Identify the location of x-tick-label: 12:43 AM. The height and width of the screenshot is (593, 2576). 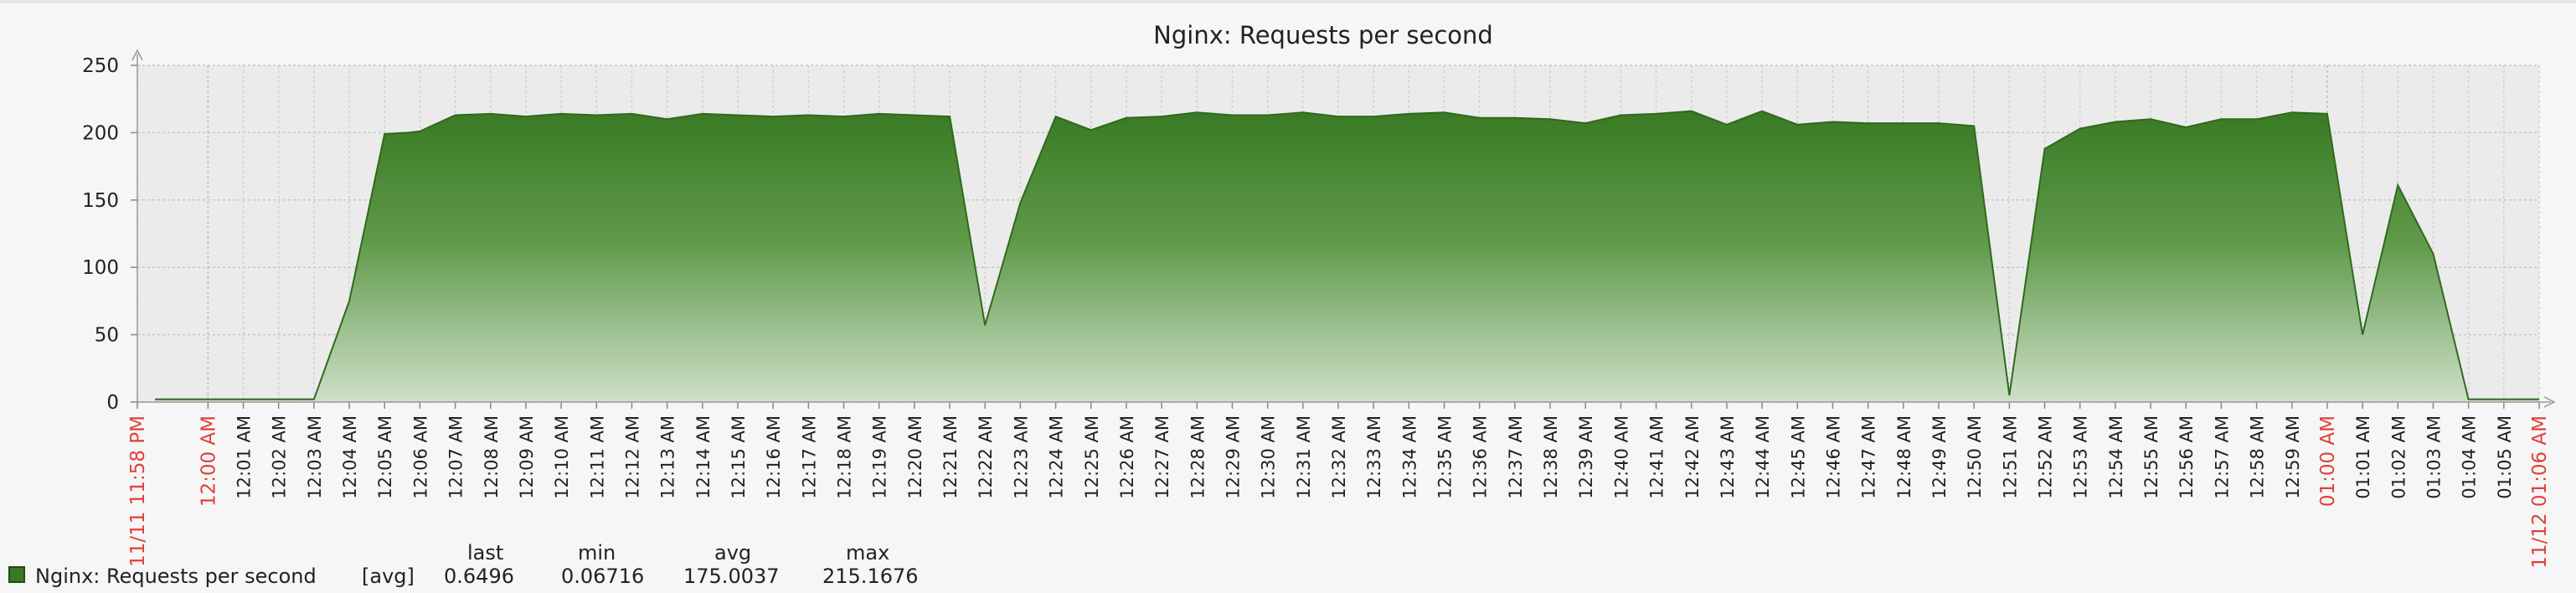
(1728, 457).